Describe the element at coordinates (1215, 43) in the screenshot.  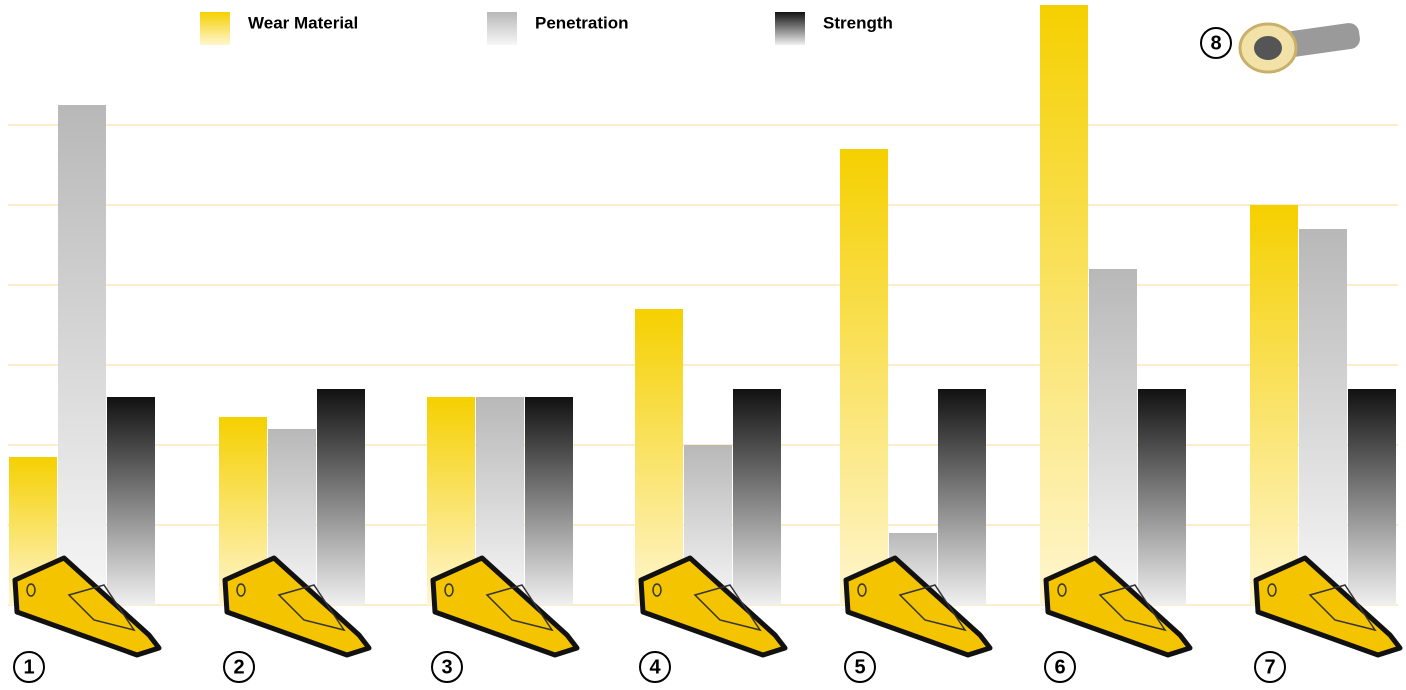
I see `inset-label: 8` at that location.